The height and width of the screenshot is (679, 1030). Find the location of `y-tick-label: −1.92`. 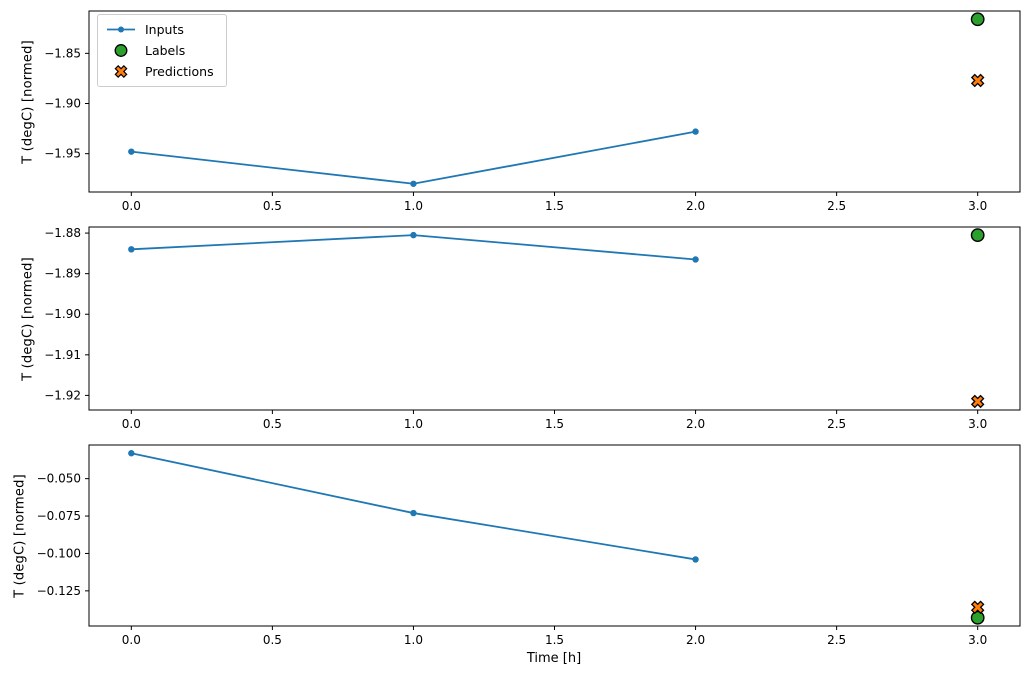

y-tick-label: −1.92 is located at coordinates (62, 395).